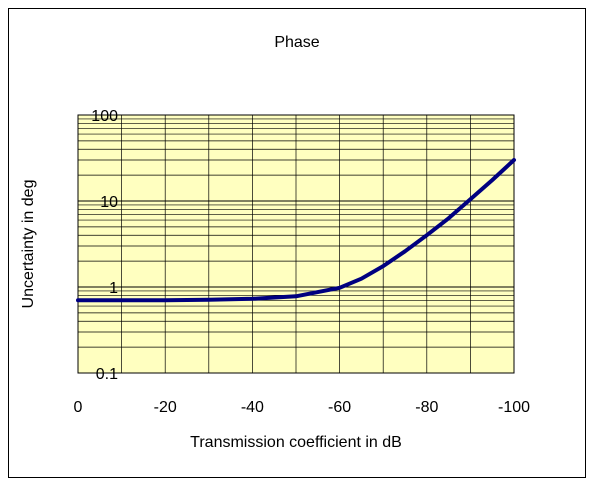  I want to click on y-tick-label: 100, so click(104, 116).